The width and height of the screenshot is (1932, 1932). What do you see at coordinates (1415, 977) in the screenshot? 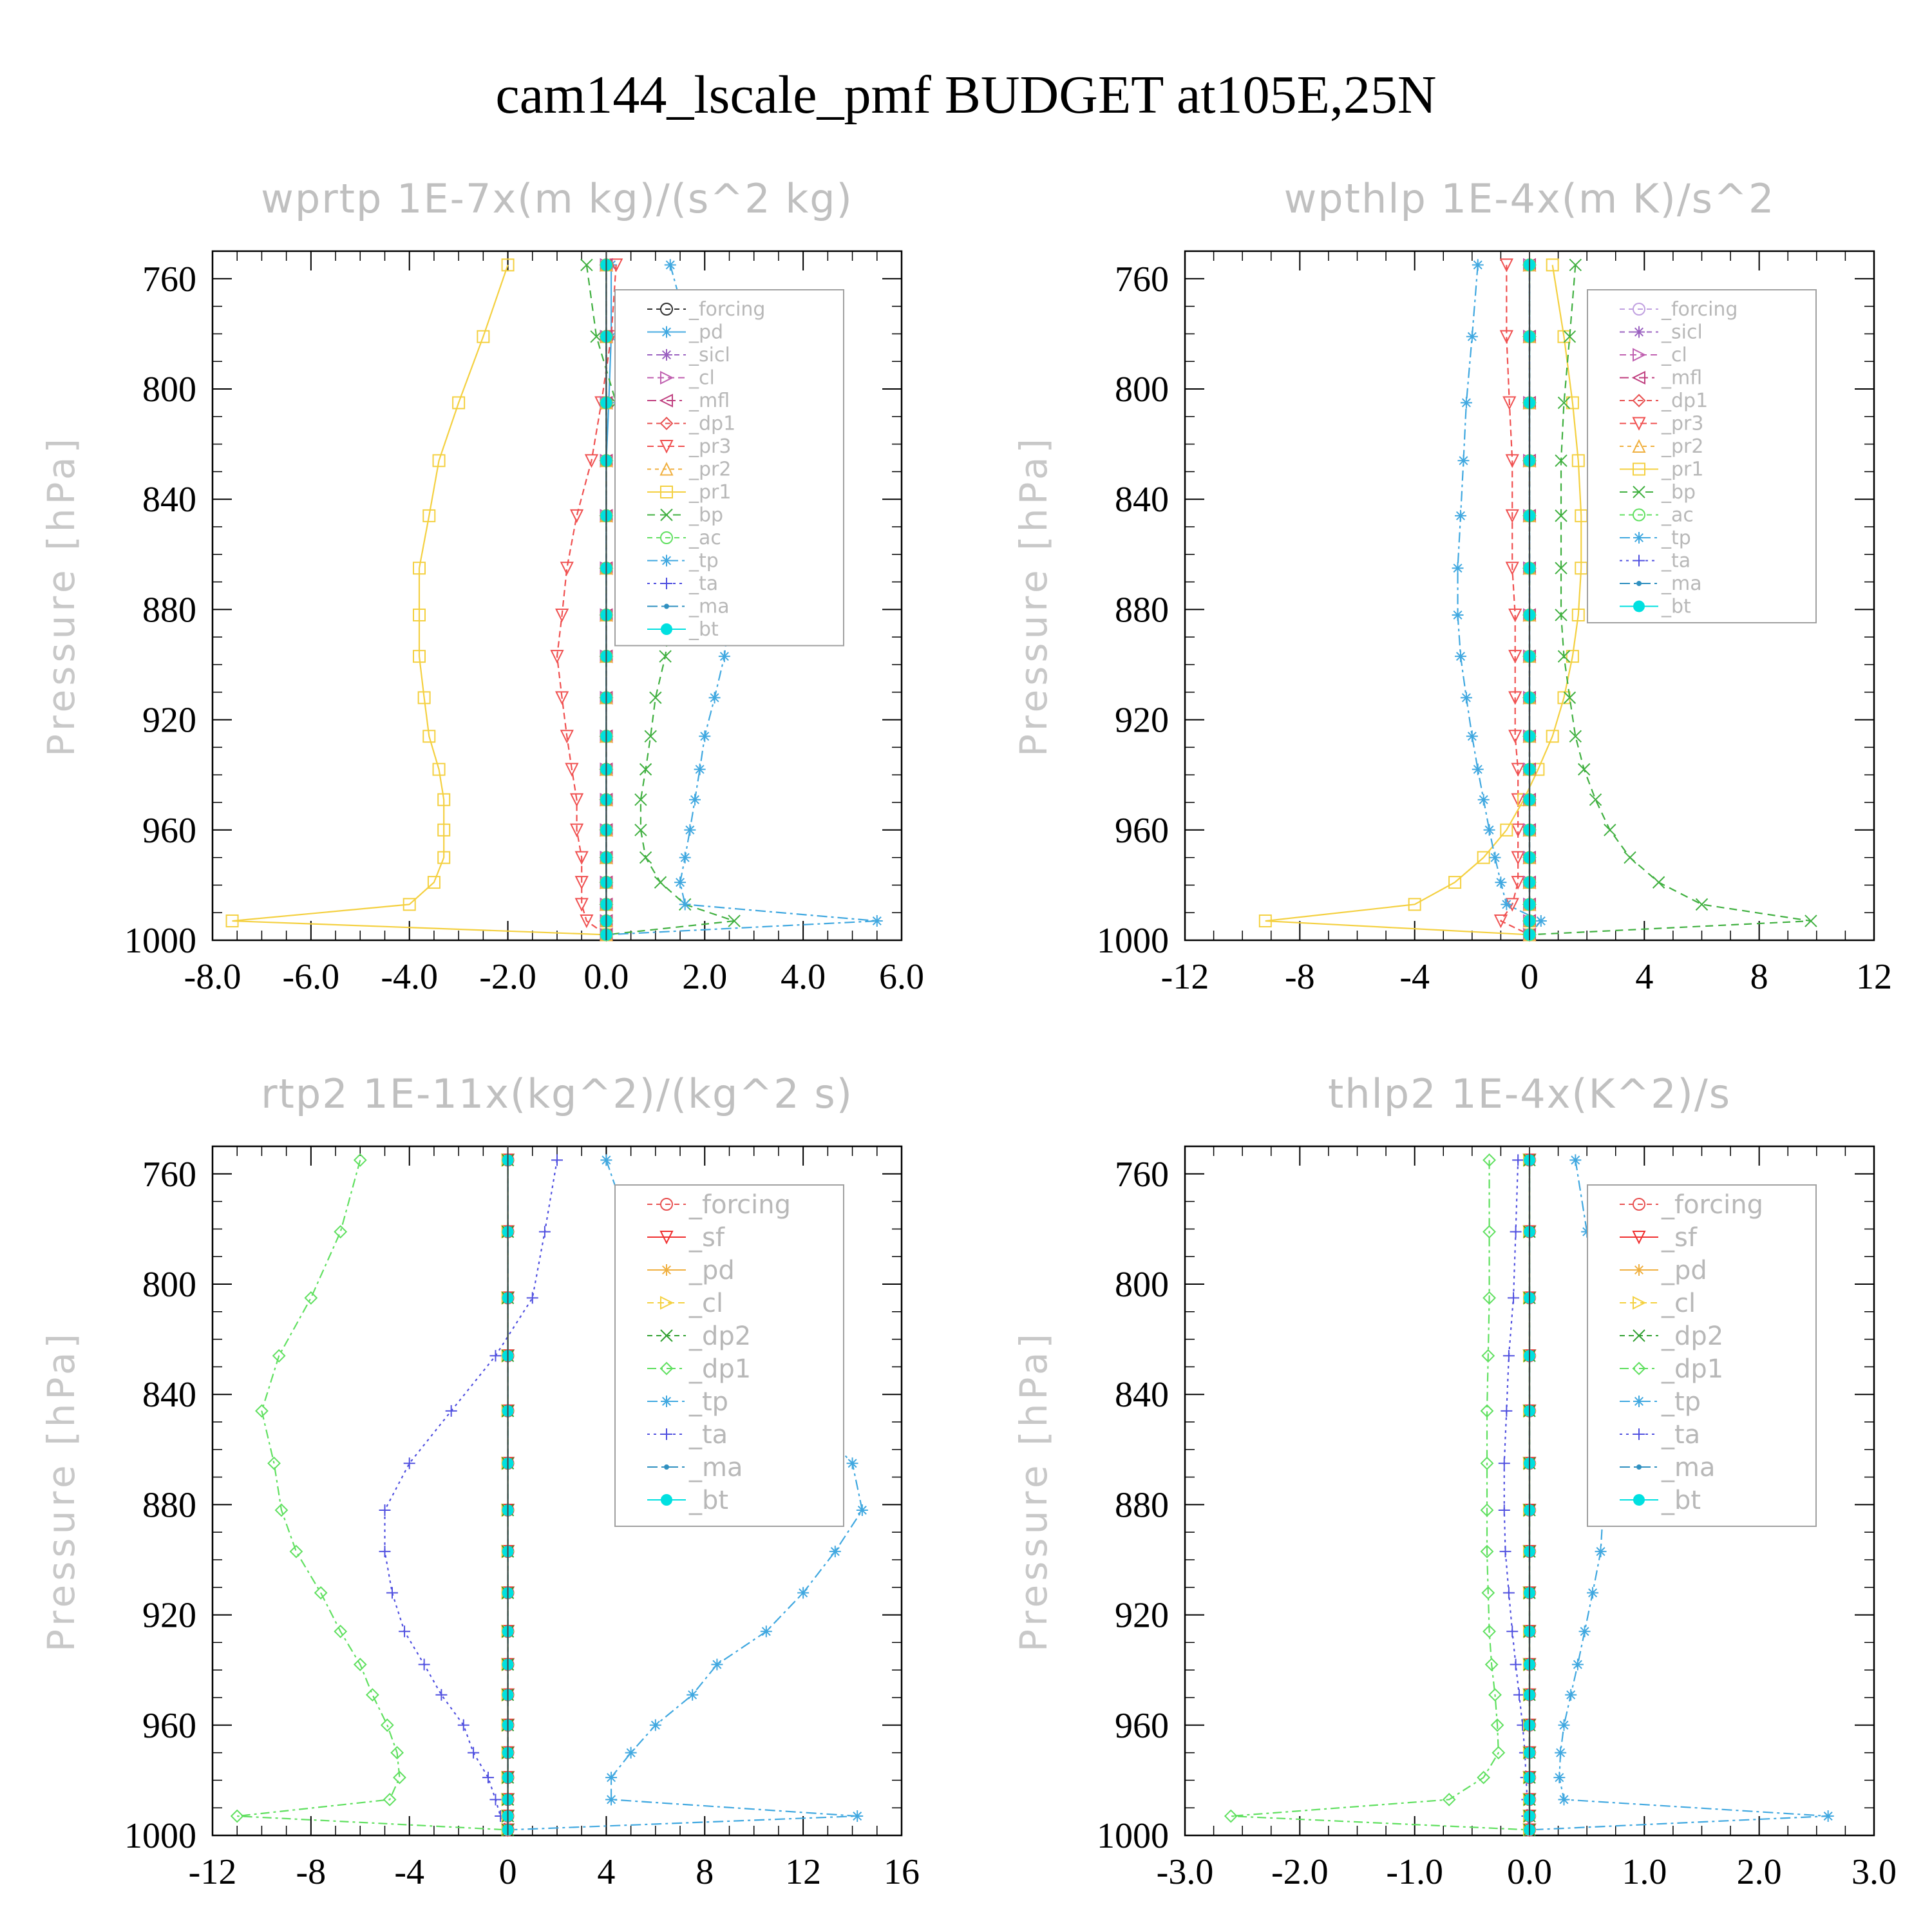
I see `x-tick-label: -4` at bounding box center [1415, 977].